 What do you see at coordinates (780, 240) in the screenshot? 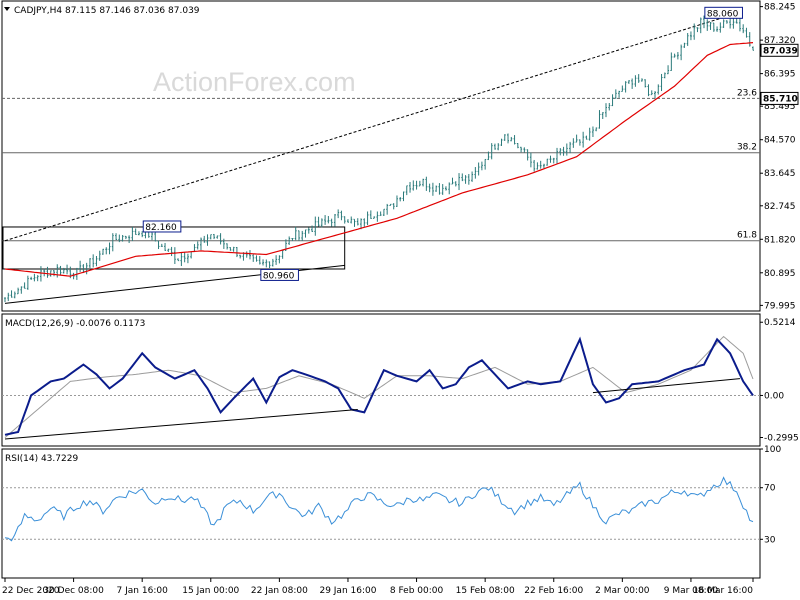
I see `price-y-tick-label: 81.820` at bounding box center [780, 240].